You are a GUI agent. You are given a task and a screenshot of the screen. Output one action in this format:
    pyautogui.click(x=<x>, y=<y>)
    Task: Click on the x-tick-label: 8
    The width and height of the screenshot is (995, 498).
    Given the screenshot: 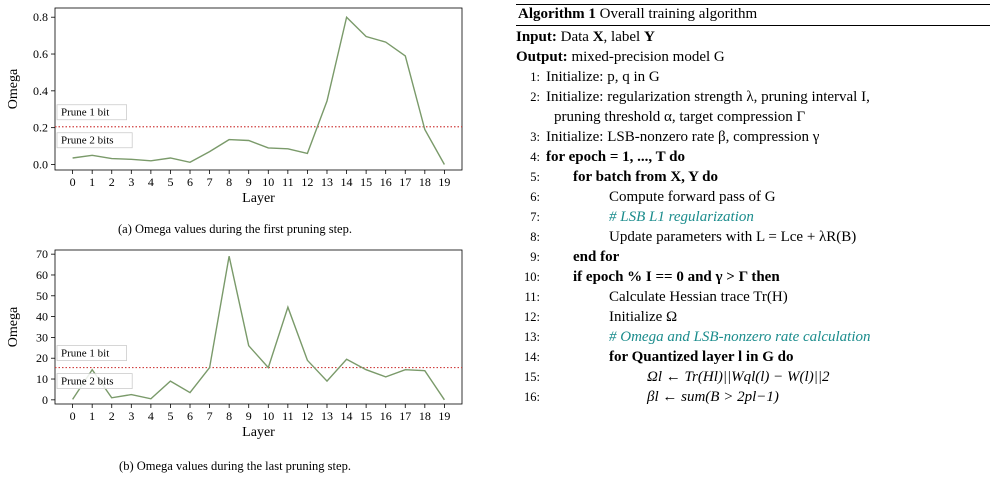 What is the action you would take?
    pyautogui.click(x=229, y=182)
    